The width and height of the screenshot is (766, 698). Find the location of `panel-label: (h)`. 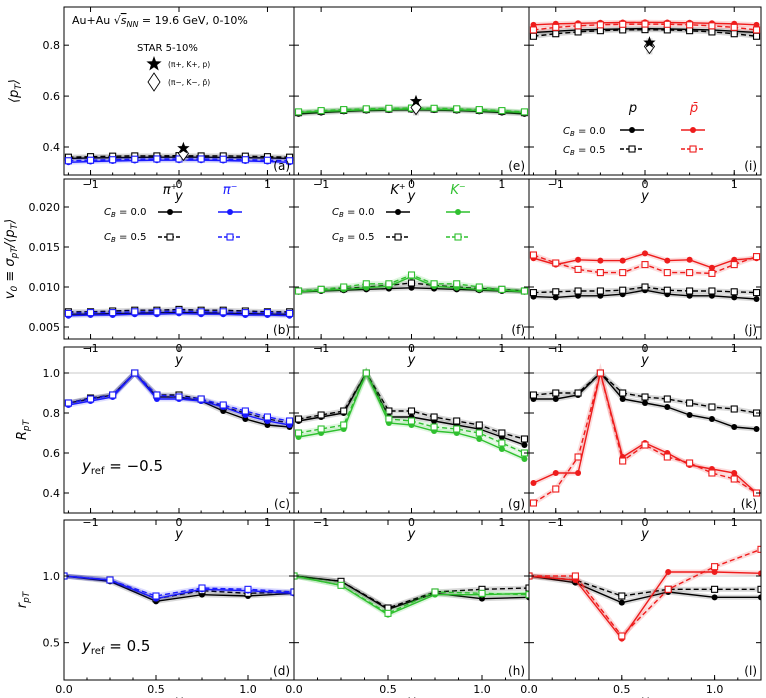

panel-label: (h) is located at coordinates (516, 671).